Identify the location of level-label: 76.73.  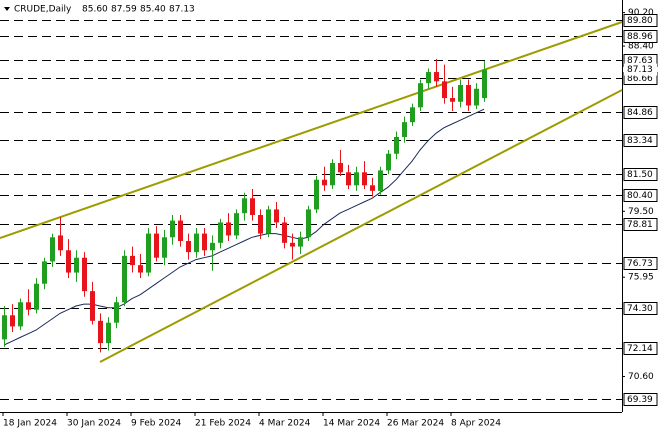
(640, 264).